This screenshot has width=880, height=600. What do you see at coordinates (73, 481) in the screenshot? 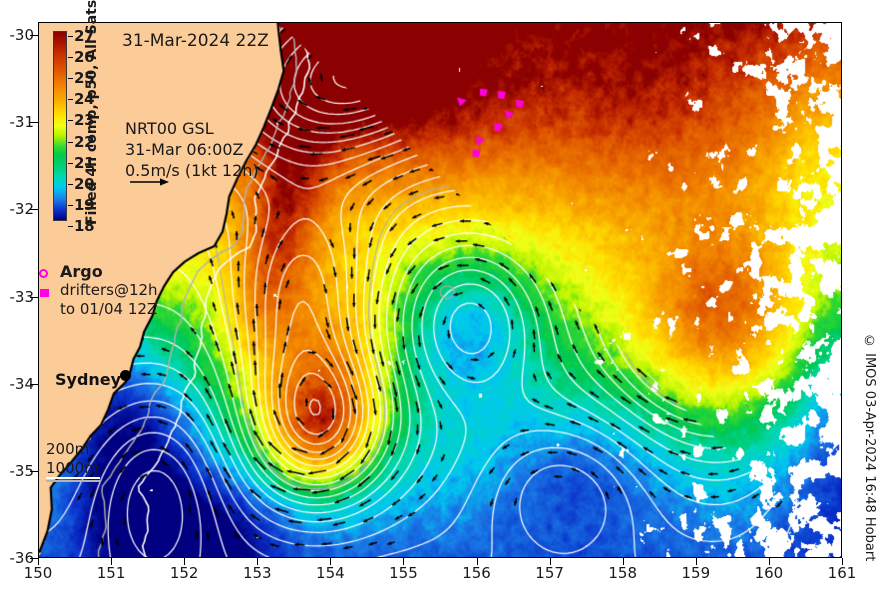
I see `bathymetry-line-1000m` at bounding box center [73, 481].